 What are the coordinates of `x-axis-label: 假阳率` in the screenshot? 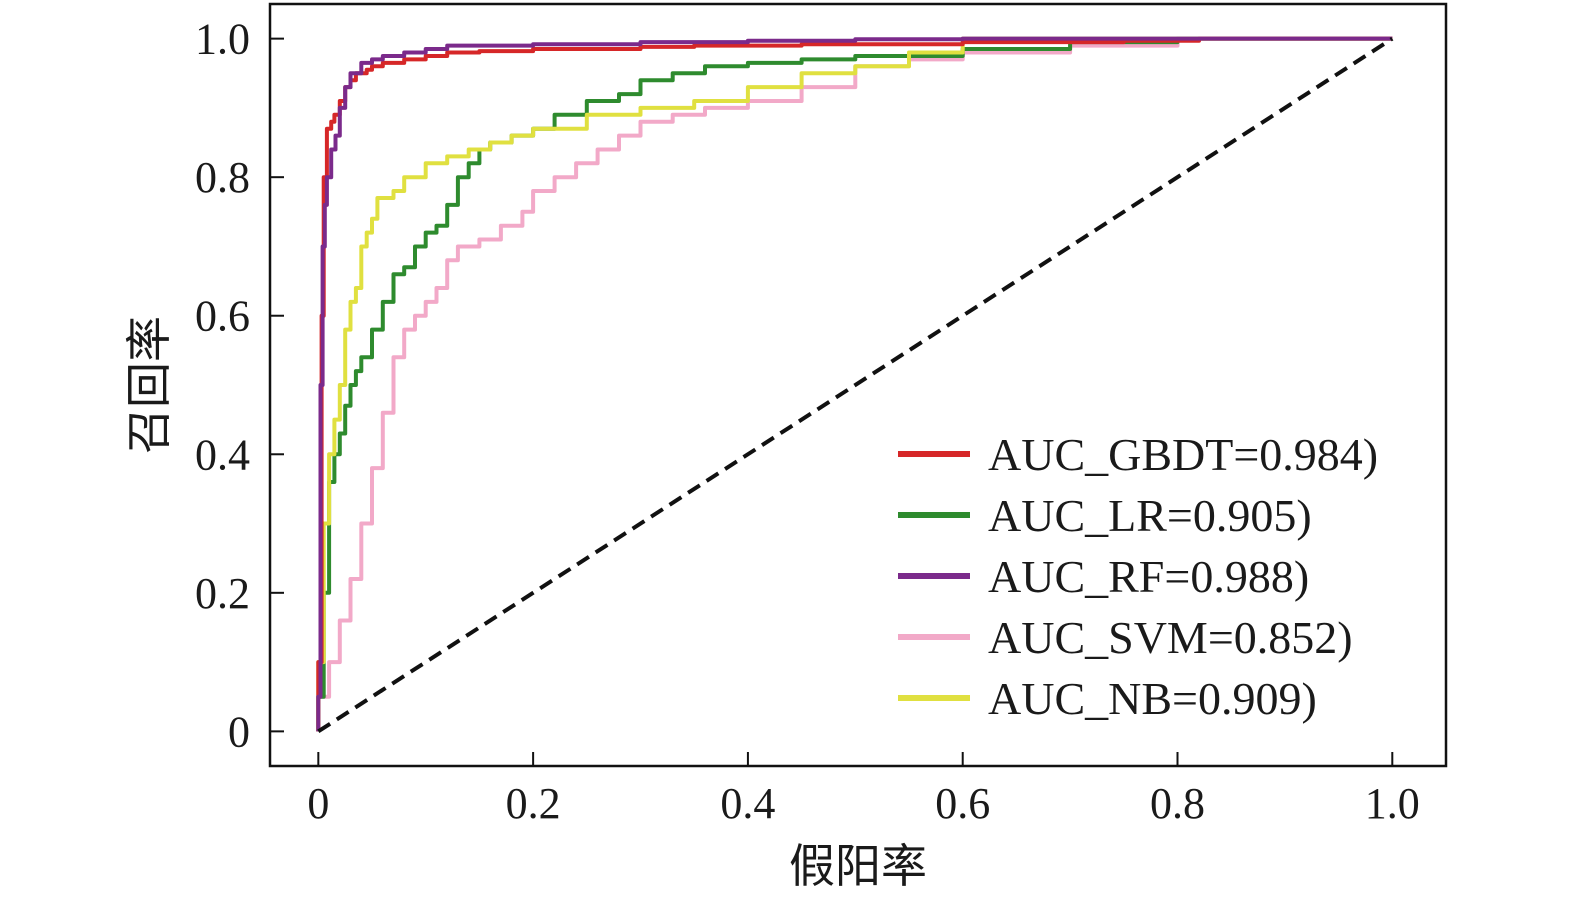 It's located at (858, 866).